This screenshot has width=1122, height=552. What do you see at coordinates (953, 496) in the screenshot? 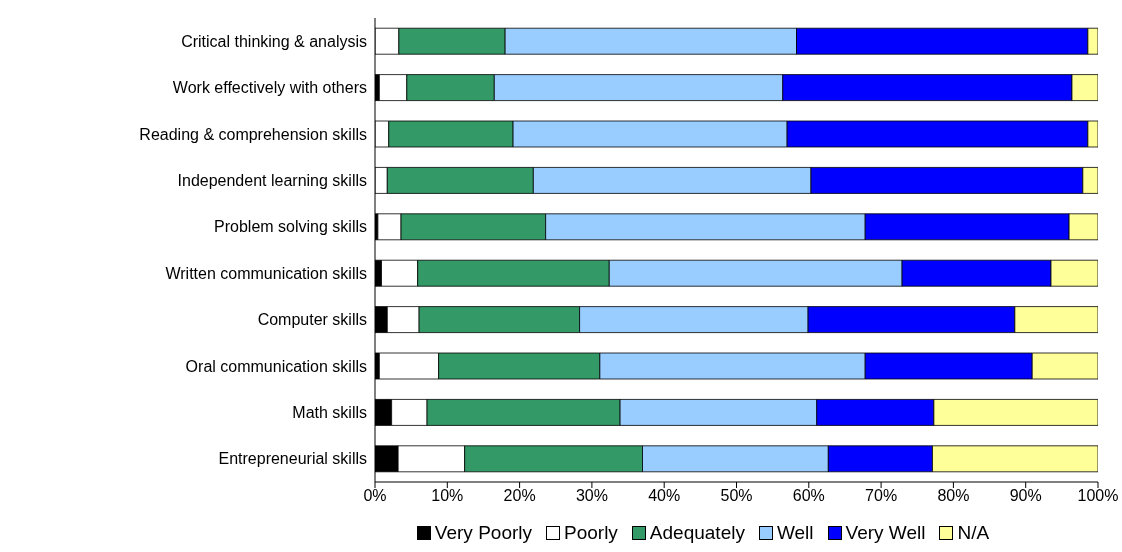
I see `x-tick-label: 80%` at bounding box center [953, 496].